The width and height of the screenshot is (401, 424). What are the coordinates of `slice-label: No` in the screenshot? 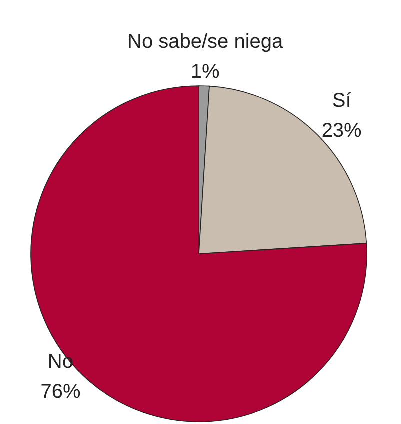 It's located at (61, 362).